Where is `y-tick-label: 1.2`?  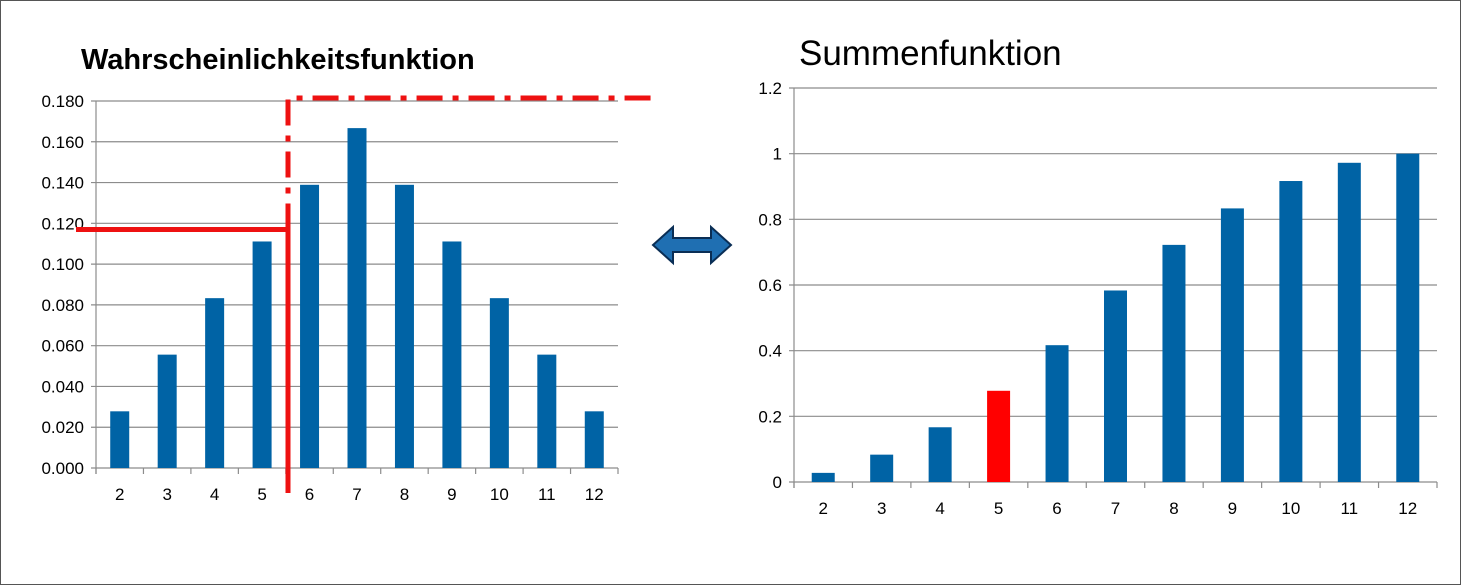
y-tick-label: 1.2 is located at coordinates (770, 88).